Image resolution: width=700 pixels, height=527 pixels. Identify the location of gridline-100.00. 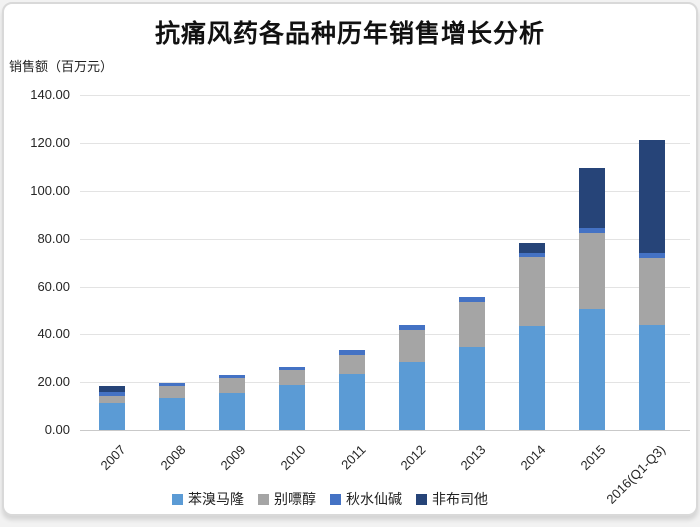
(385, 191).